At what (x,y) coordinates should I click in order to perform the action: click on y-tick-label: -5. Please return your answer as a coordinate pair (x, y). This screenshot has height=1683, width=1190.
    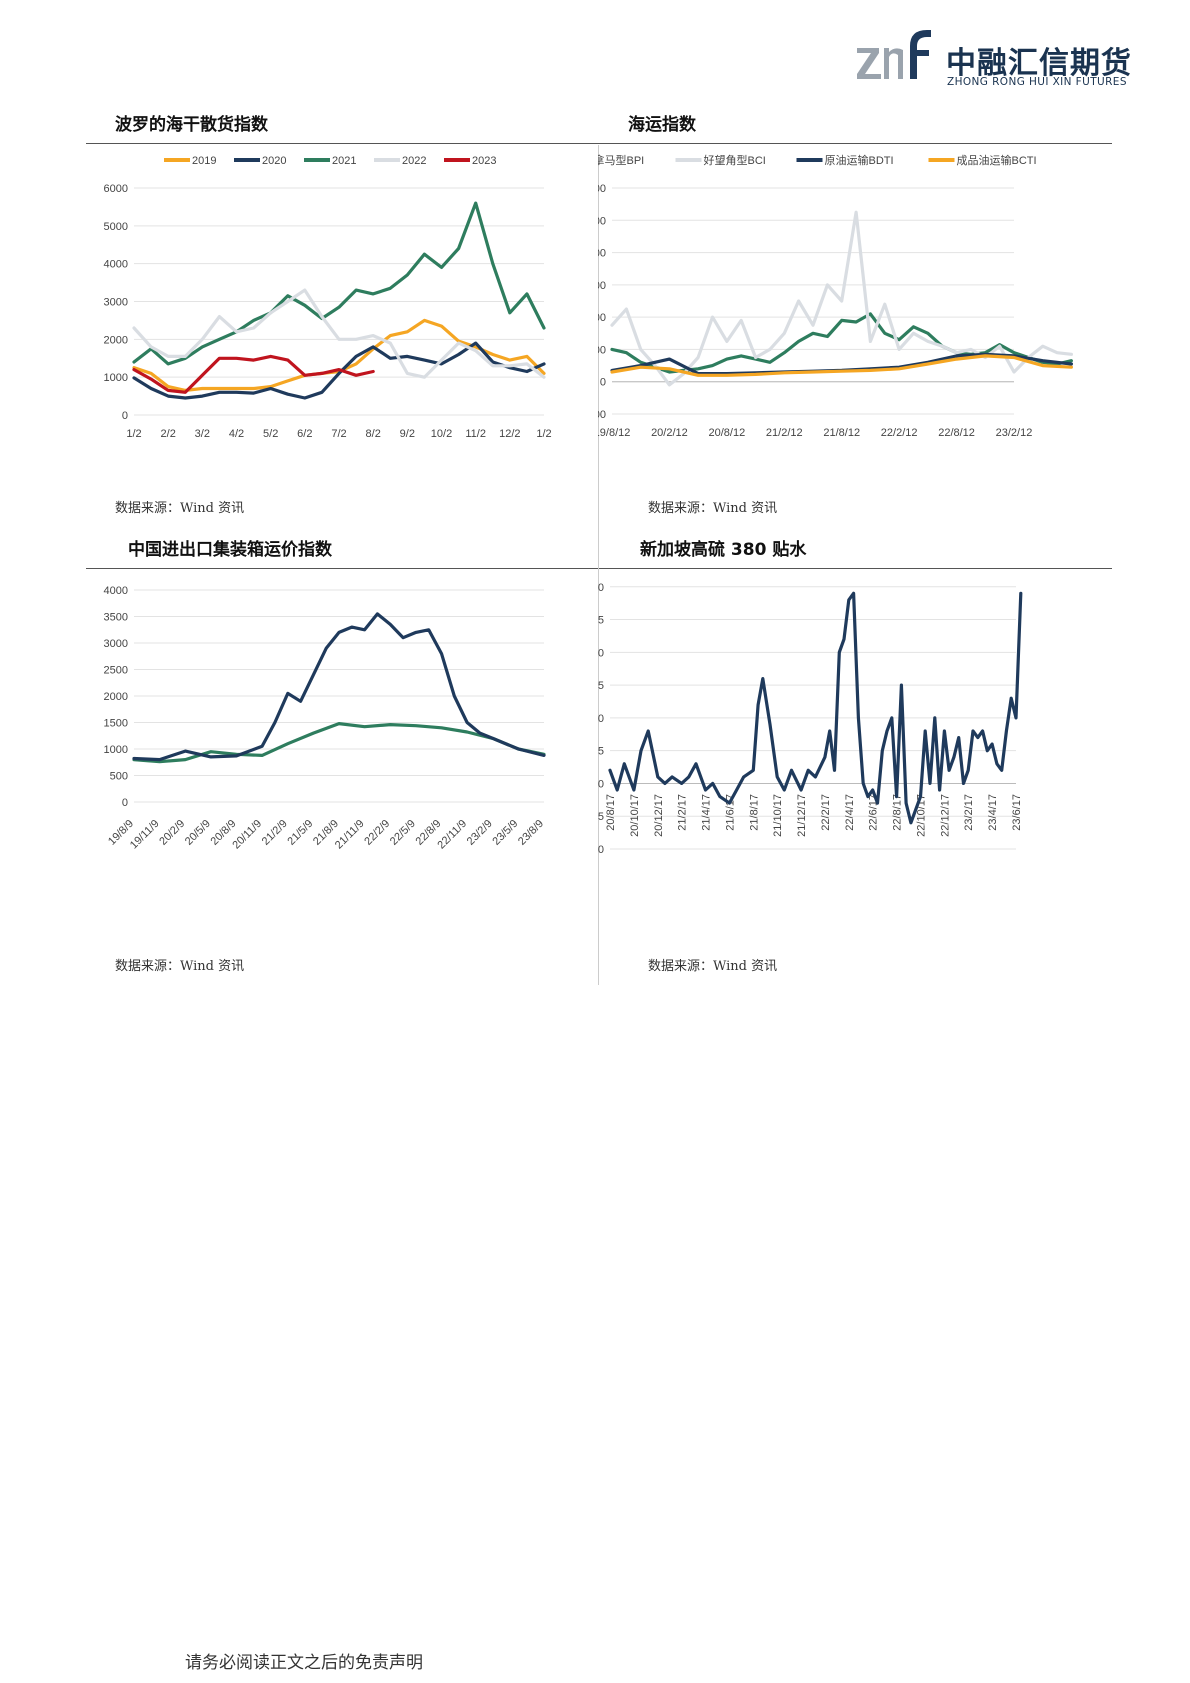
    Looking at the image, I should click on (601, 817).